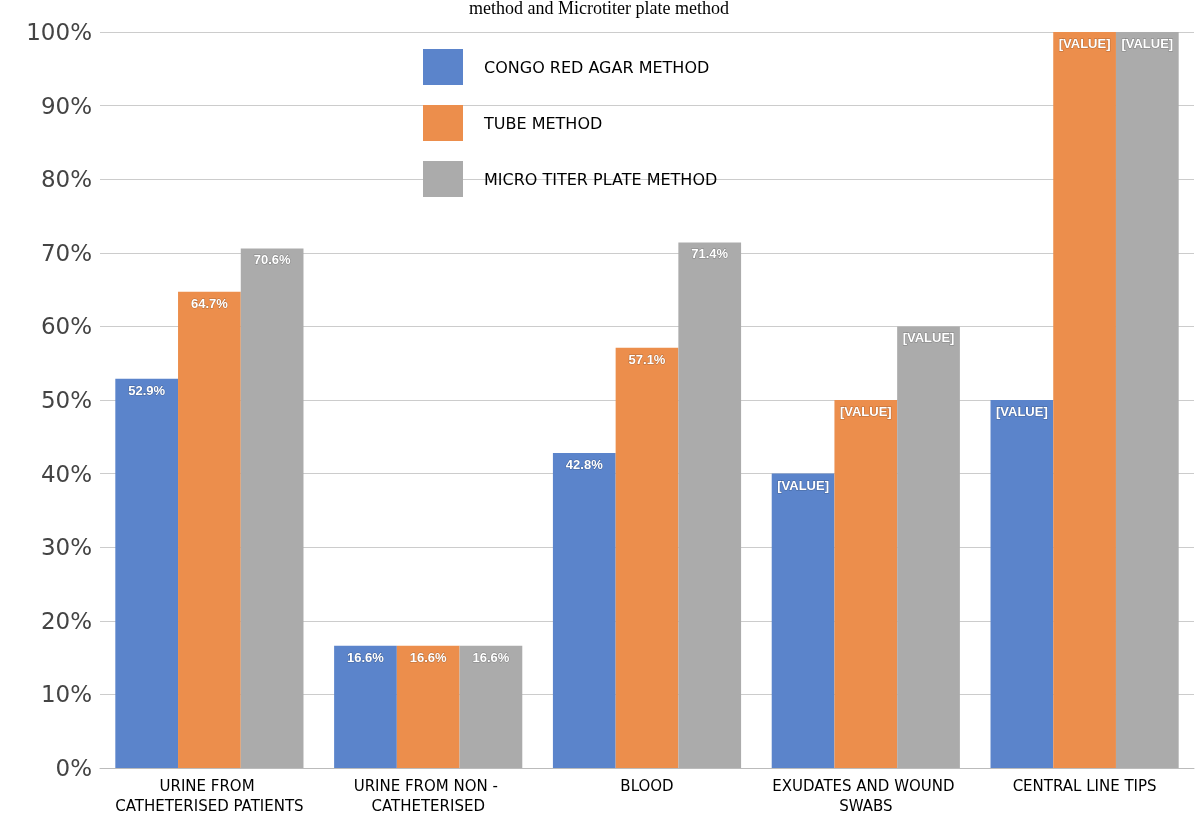  What do you see at coordinates (866, 796) in the screenshot?
I see `x-tick-label: EXUDATES AND WOUND SWABS` at bounding box center [866, 796].